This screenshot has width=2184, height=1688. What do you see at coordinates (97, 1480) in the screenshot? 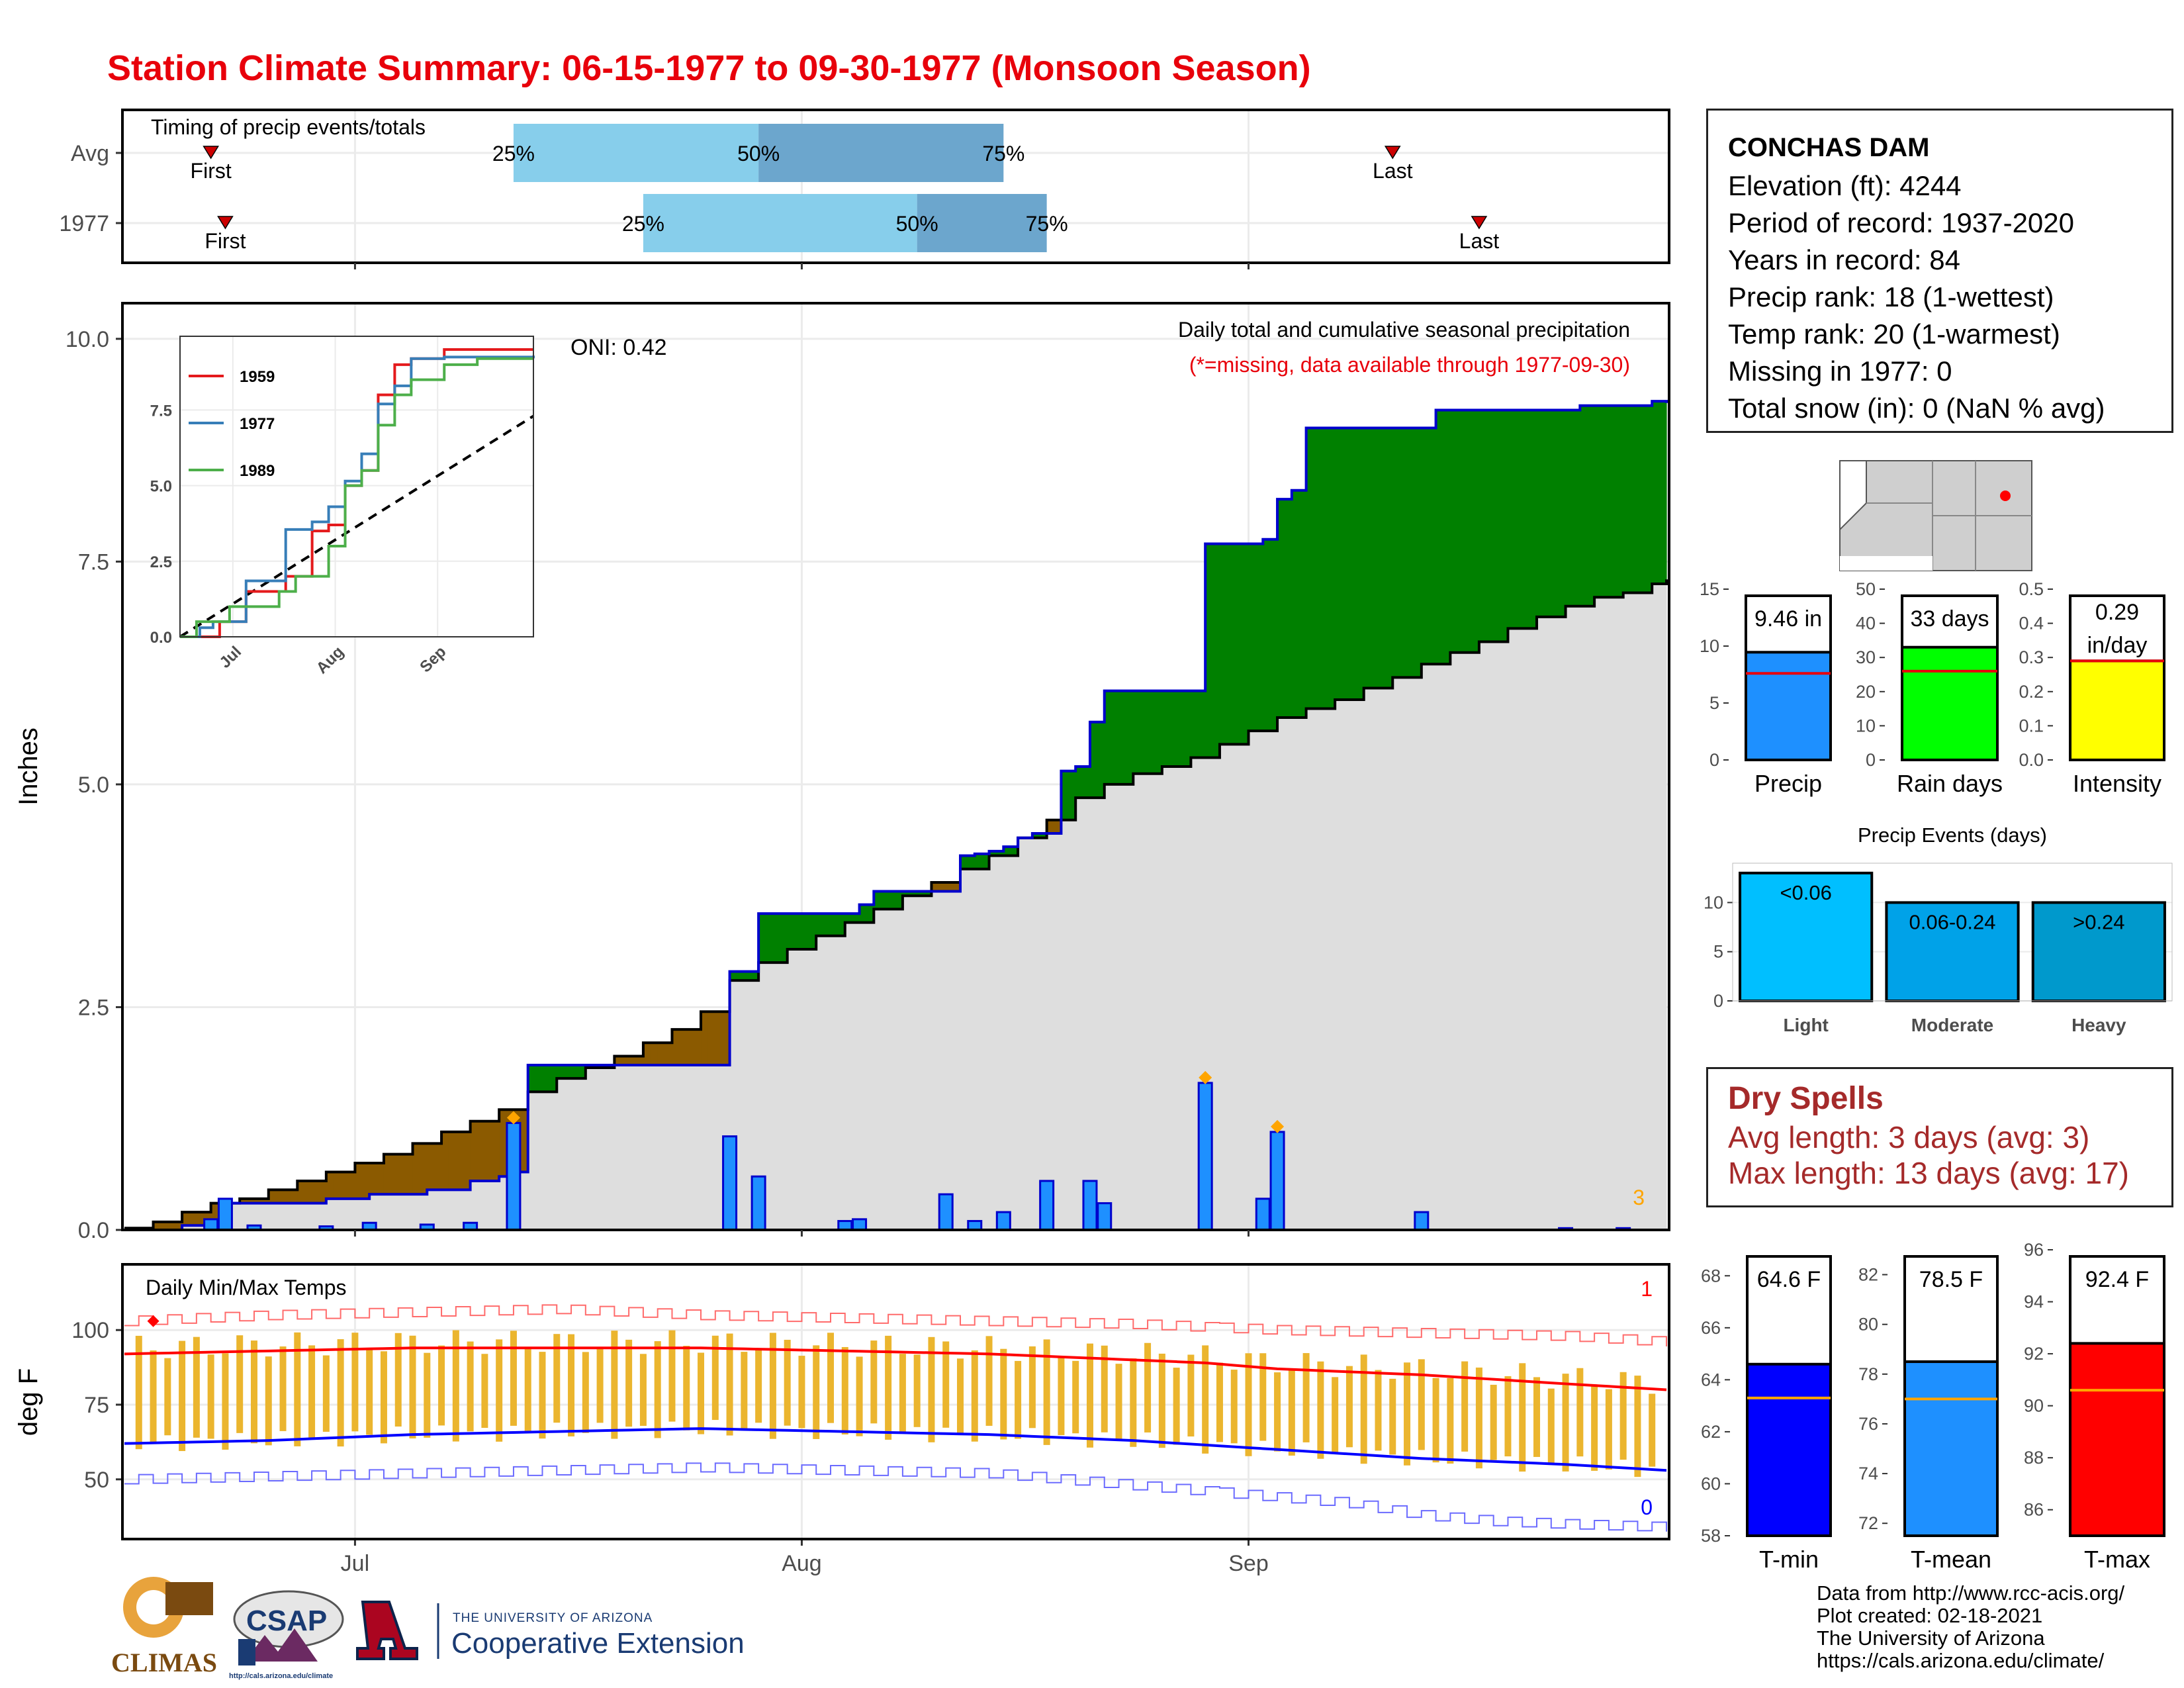
I see `temp-y-tick-label: 50` at bounding box center [97, 1480].